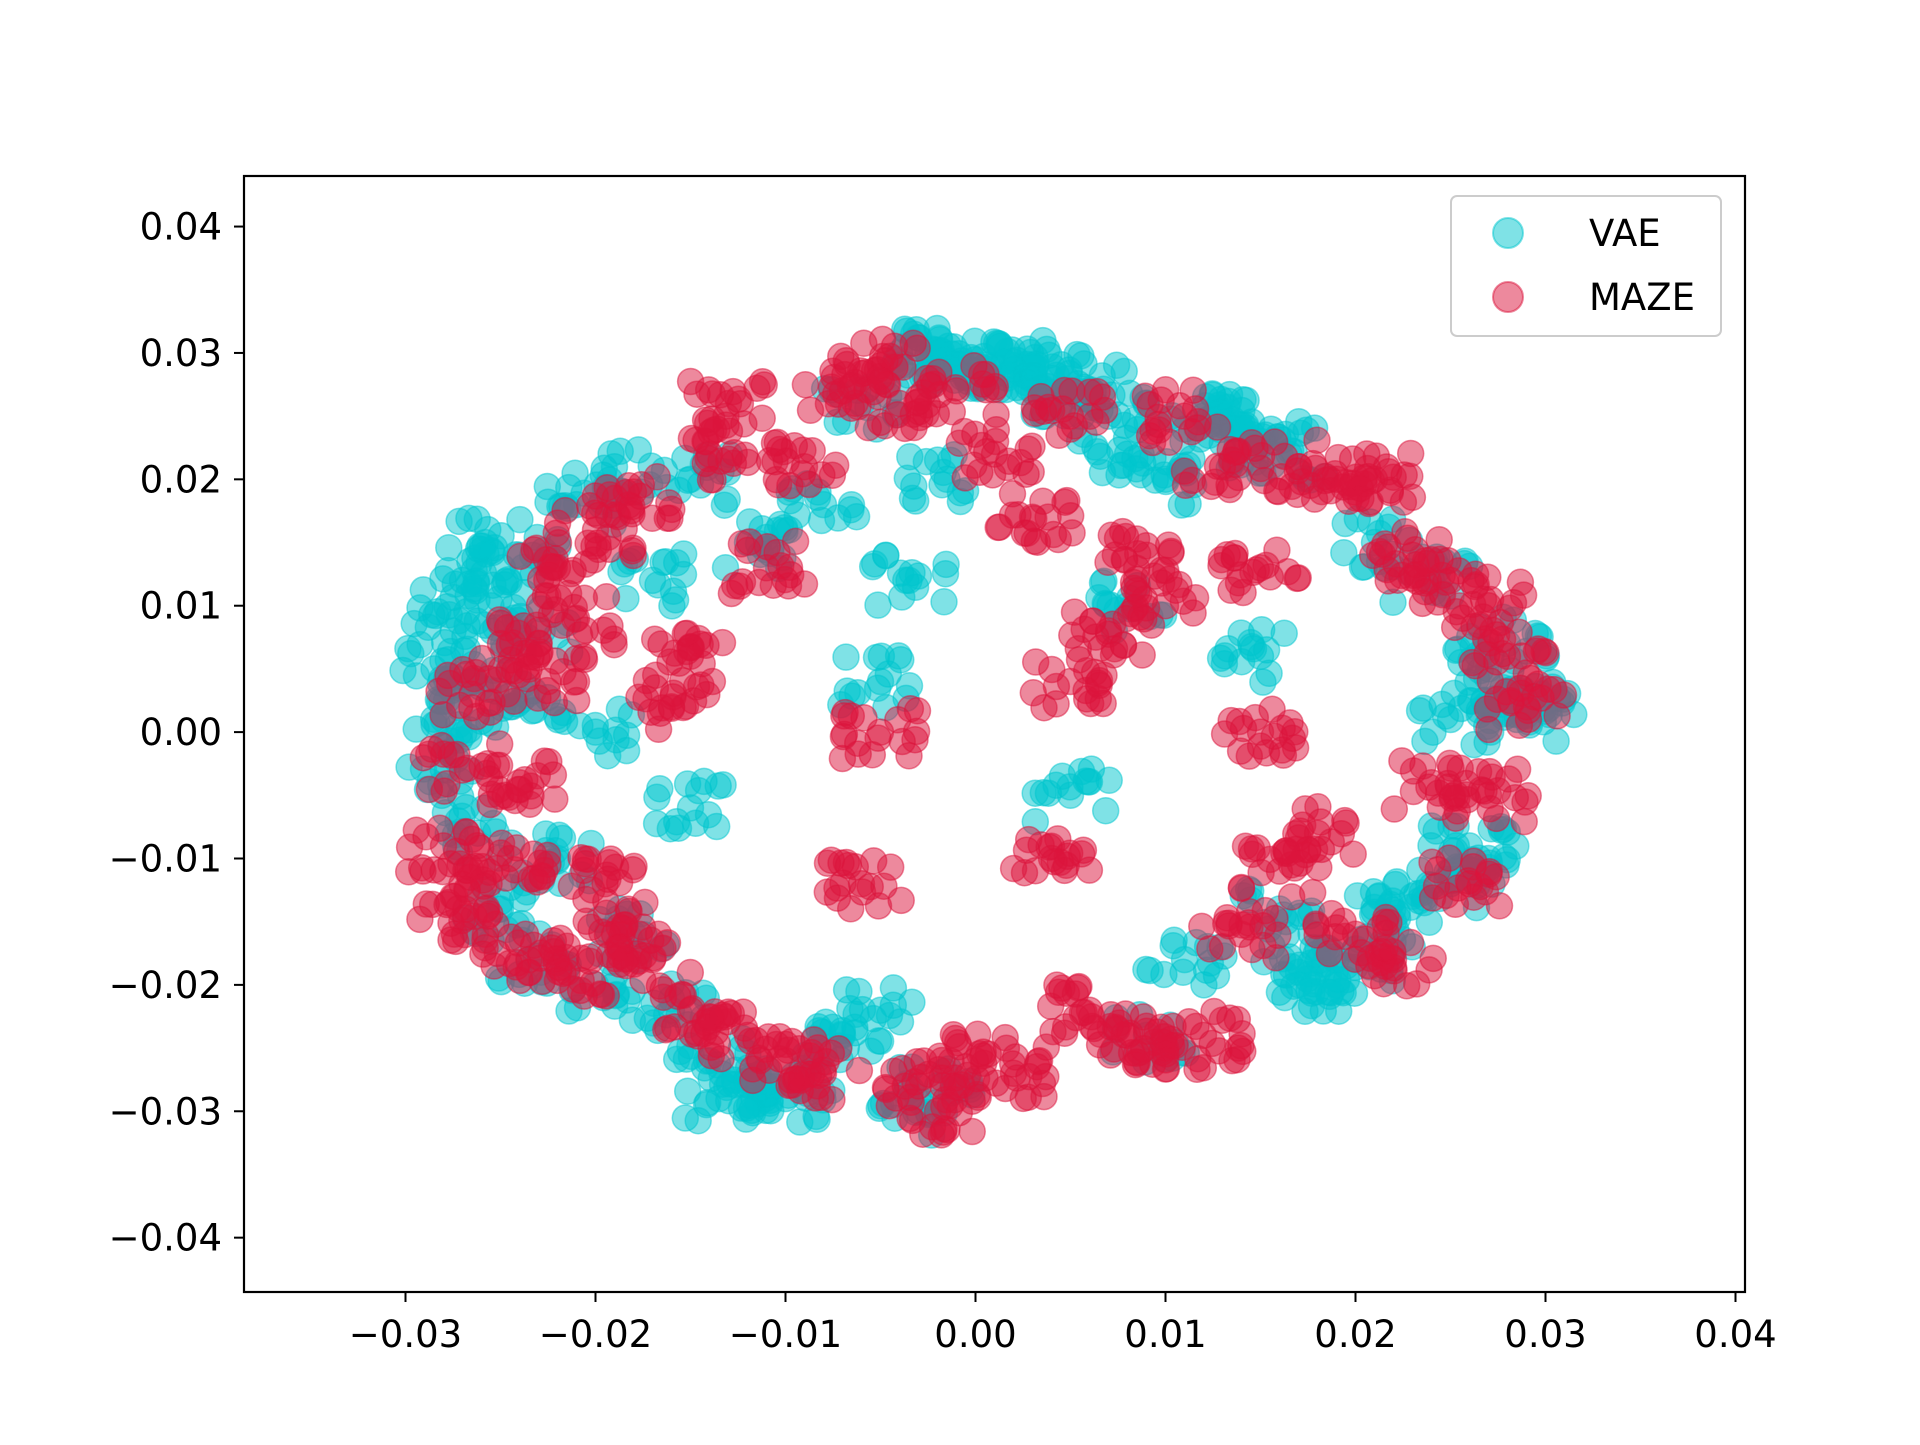 The width and height of the screenshot is (1920, 1445). What do you see at coordinates (595, 1334) in the screenshot?
I see `x-tick-label: −0.02` at bounding box center [595, 1334].